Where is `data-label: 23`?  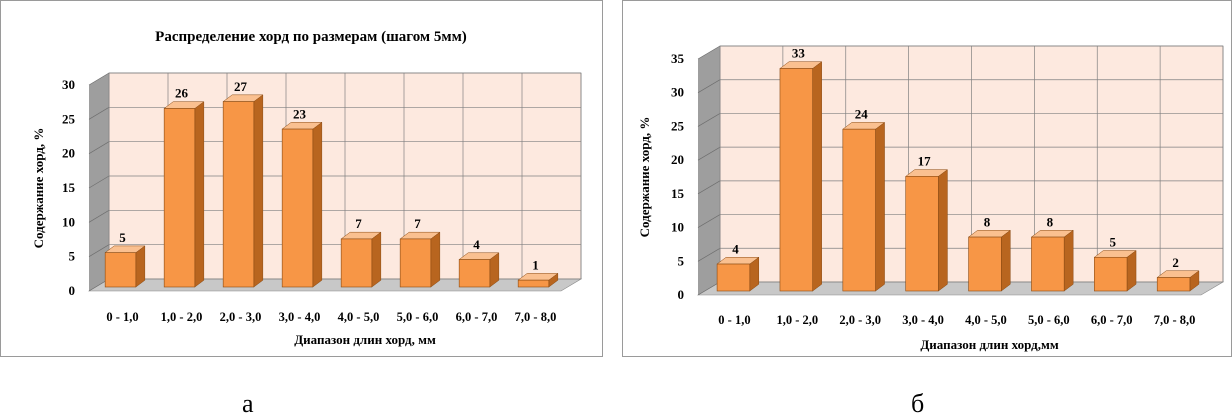 data-label: 23 is located at coordinates (300, 113).